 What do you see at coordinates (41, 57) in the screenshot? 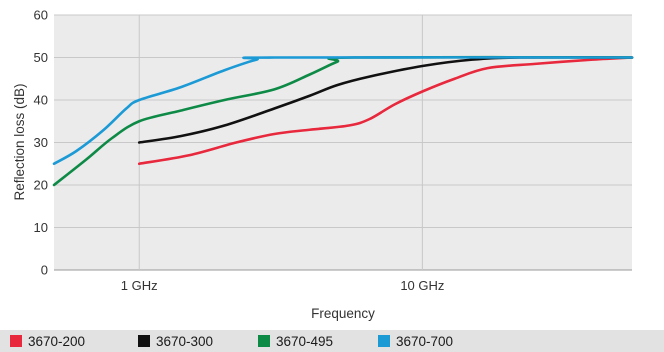
I see `y-tick-label: 50` at bounding box center [41, 57].